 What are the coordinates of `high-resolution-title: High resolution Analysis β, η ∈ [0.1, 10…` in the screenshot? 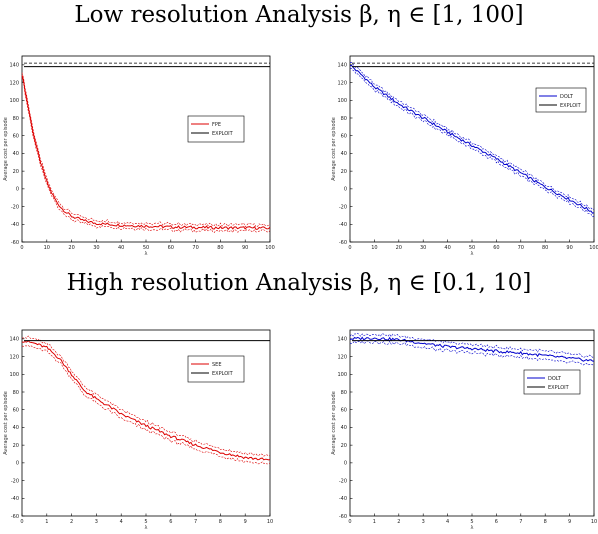 It's located at (299, 283).